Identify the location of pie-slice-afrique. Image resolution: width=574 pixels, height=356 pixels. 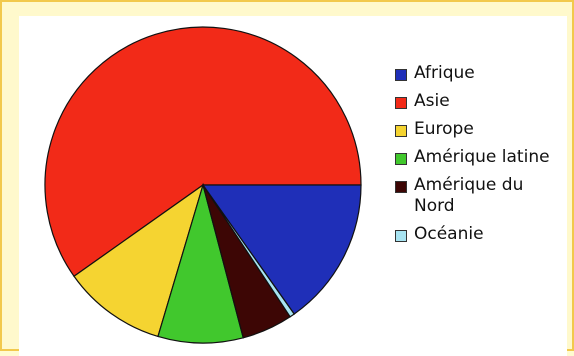
(281, 249).